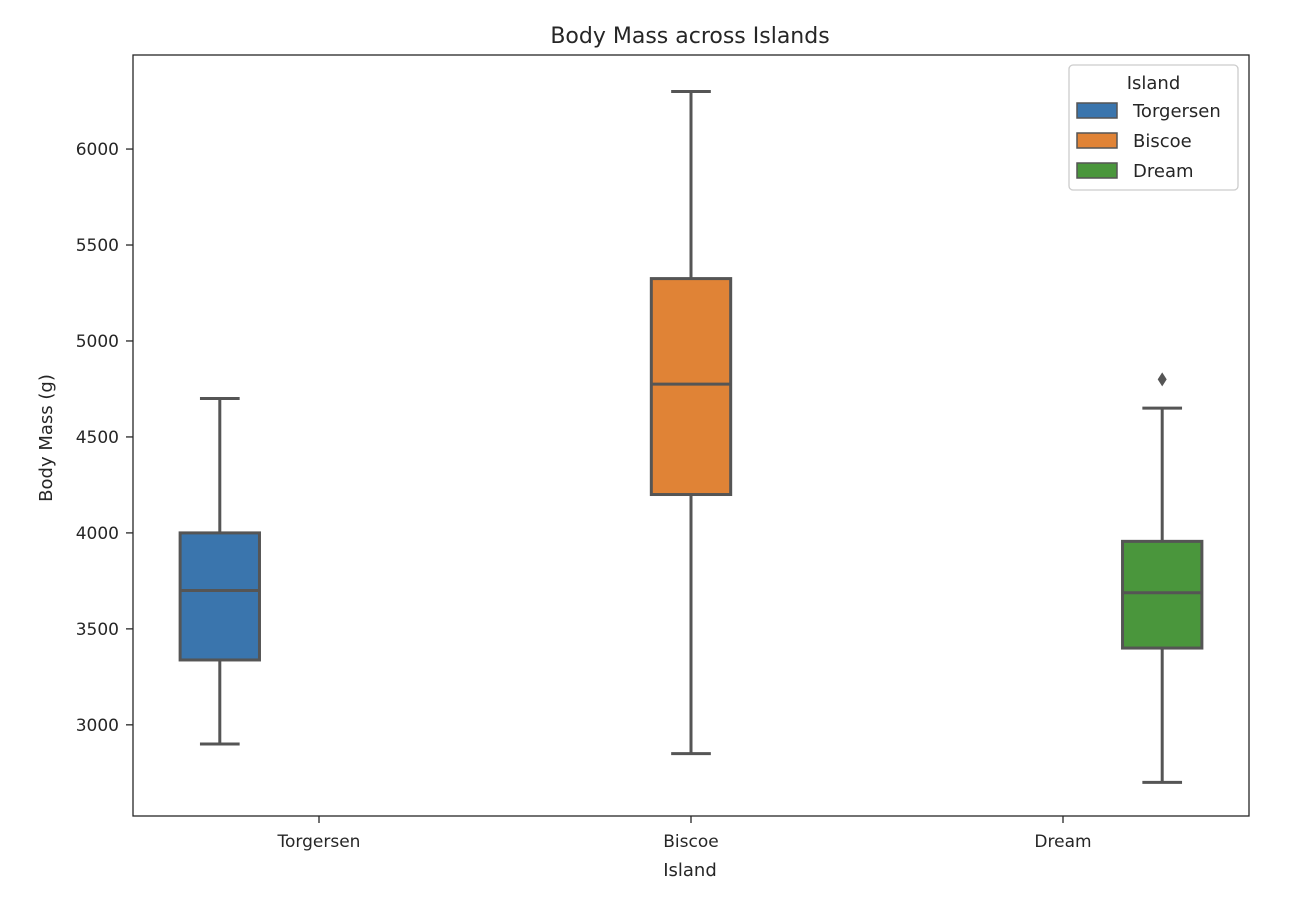 This screenshot has height=912, width=1306. What do you see at coordinates (46, 438) in the screenshot?
I see `y-axis-label: Body Mass (g)` at bounding box center [46, 438].